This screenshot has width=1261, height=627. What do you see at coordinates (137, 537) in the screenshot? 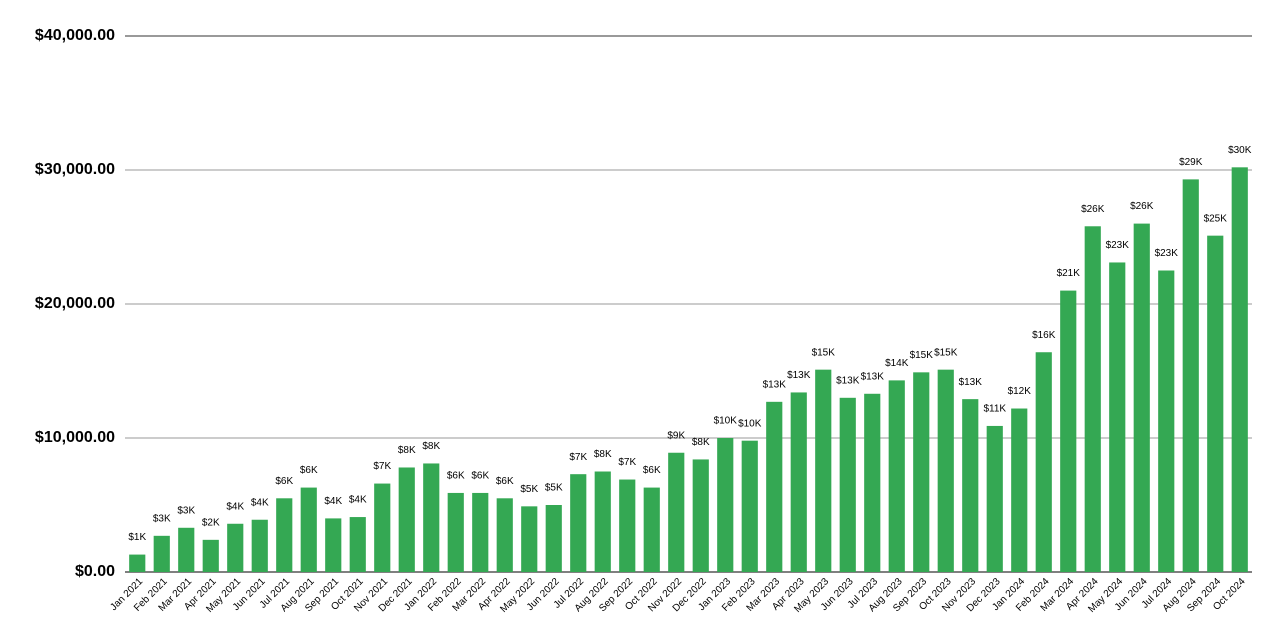
I see `data-label: $1K` at bounding box center [137, 537].